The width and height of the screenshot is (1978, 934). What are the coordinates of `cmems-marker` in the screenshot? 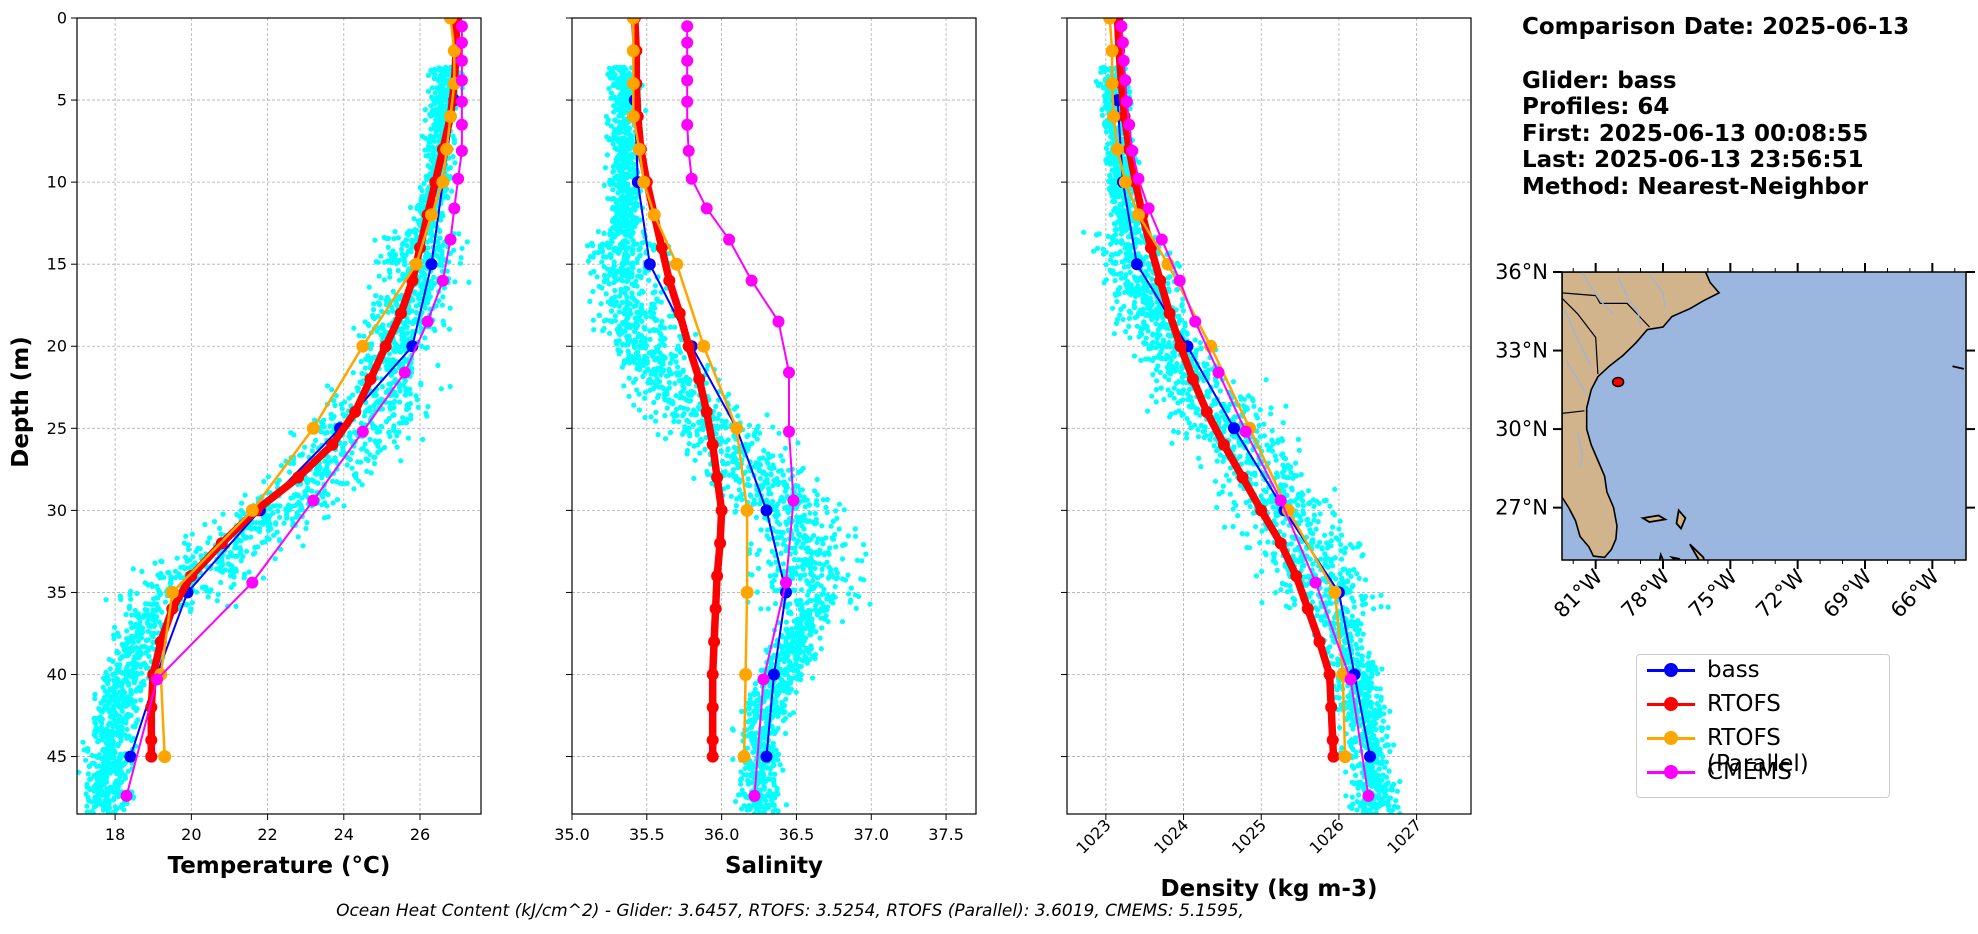 It's located at (461, 150).